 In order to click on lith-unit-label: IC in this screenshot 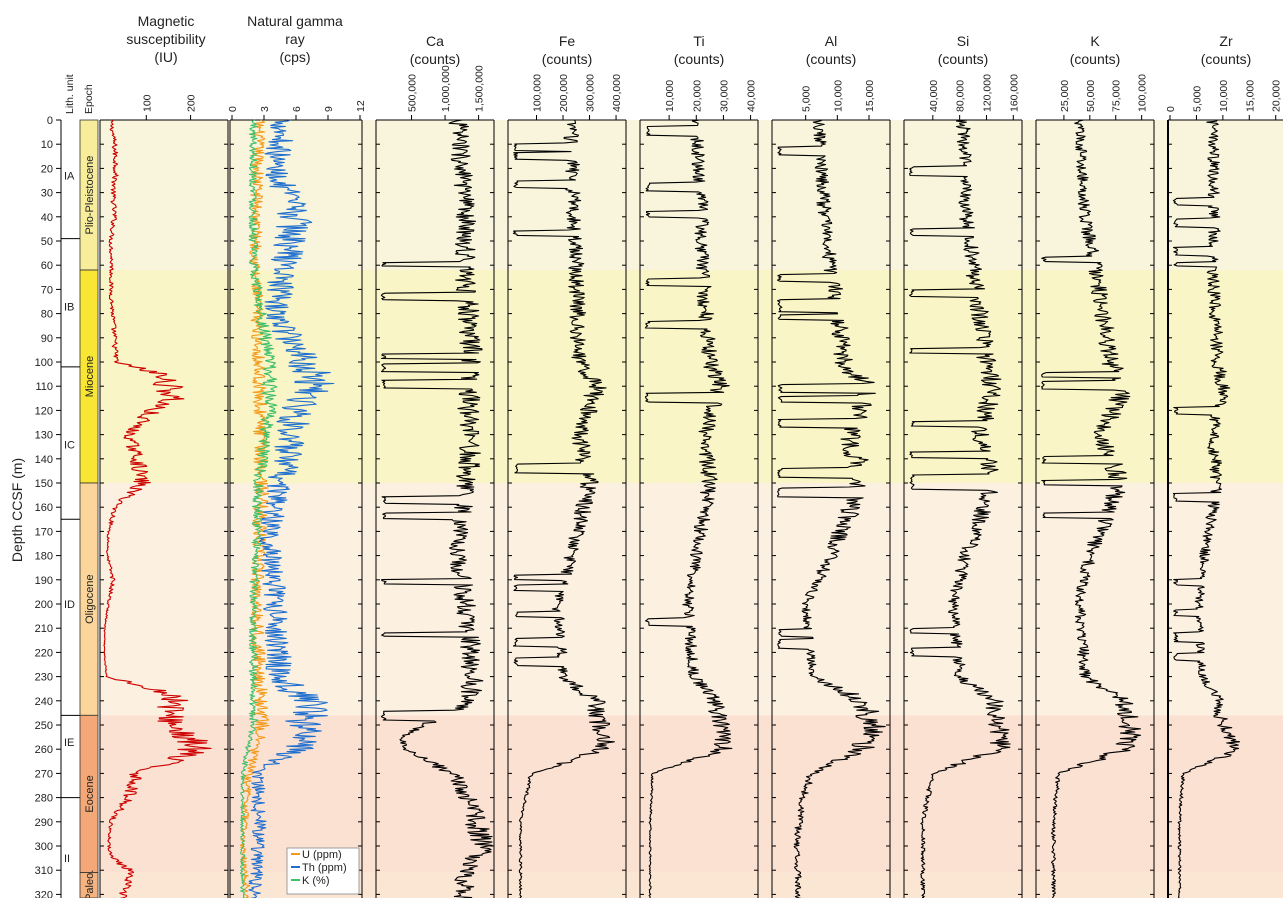, I will do `click(69, 445)`.